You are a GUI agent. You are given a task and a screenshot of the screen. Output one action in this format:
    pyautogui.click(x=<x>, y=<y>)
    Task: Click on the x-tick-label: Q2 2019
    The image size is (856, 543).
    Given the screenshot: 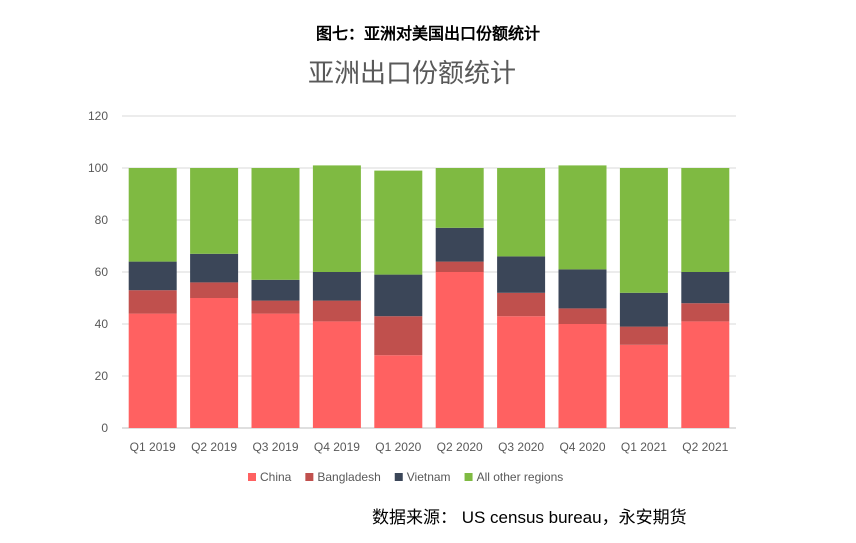 What is the action you would take?
    pyautogui.click(x=214, y=447)
    